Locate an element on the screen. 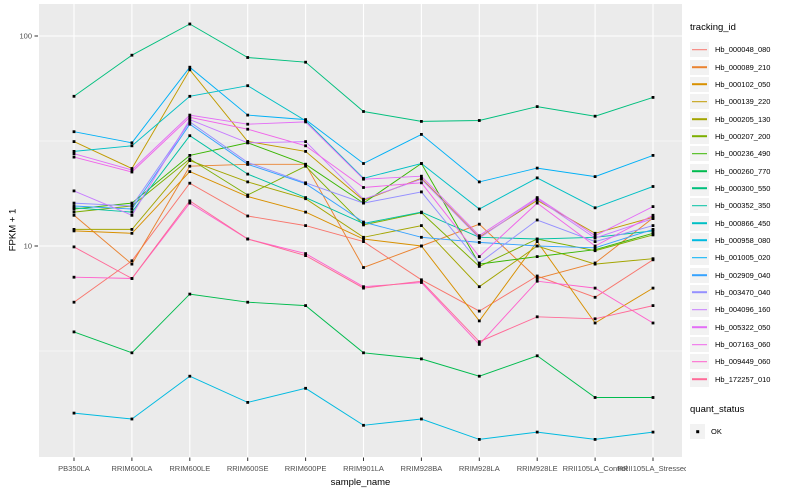 This screenshot has width=800, height=500. legend-item-label: Hb_007163_060 is located at coordinates (743, 345).